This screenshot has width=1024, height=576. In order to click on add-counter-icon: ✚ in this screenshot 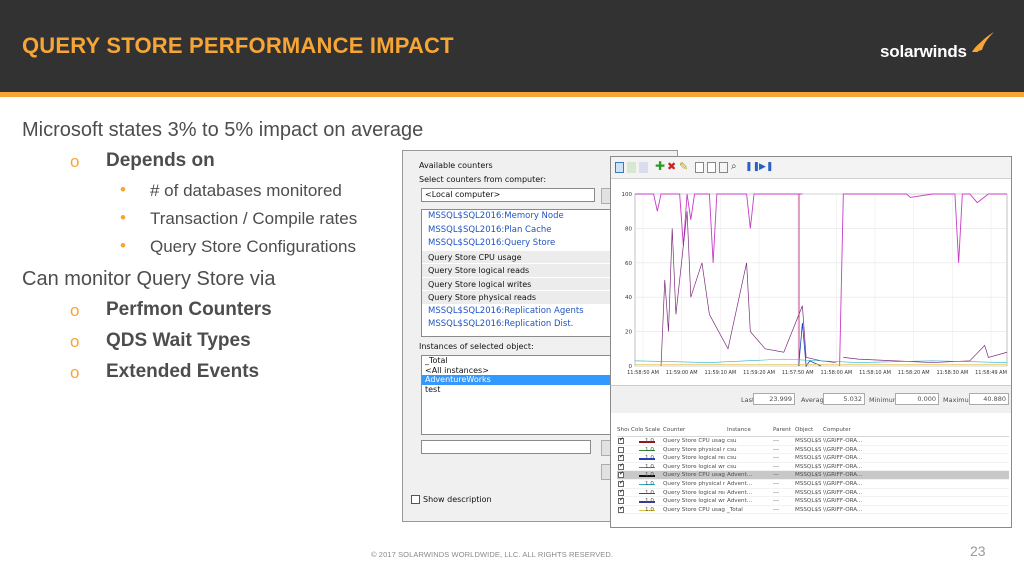, I will do `click(660, 166)`.